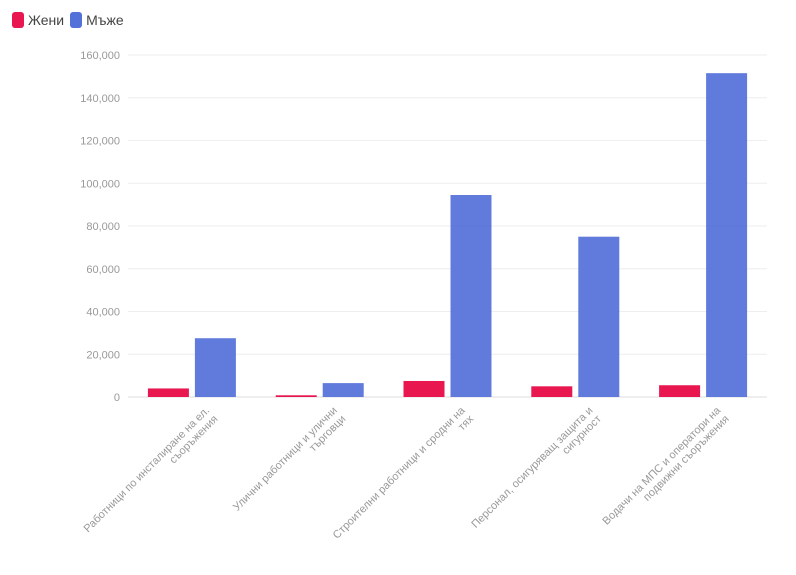 The width and height of the screenshot is (796, 575). I want to click on legend-item-women: Жени, so click(38, 20).